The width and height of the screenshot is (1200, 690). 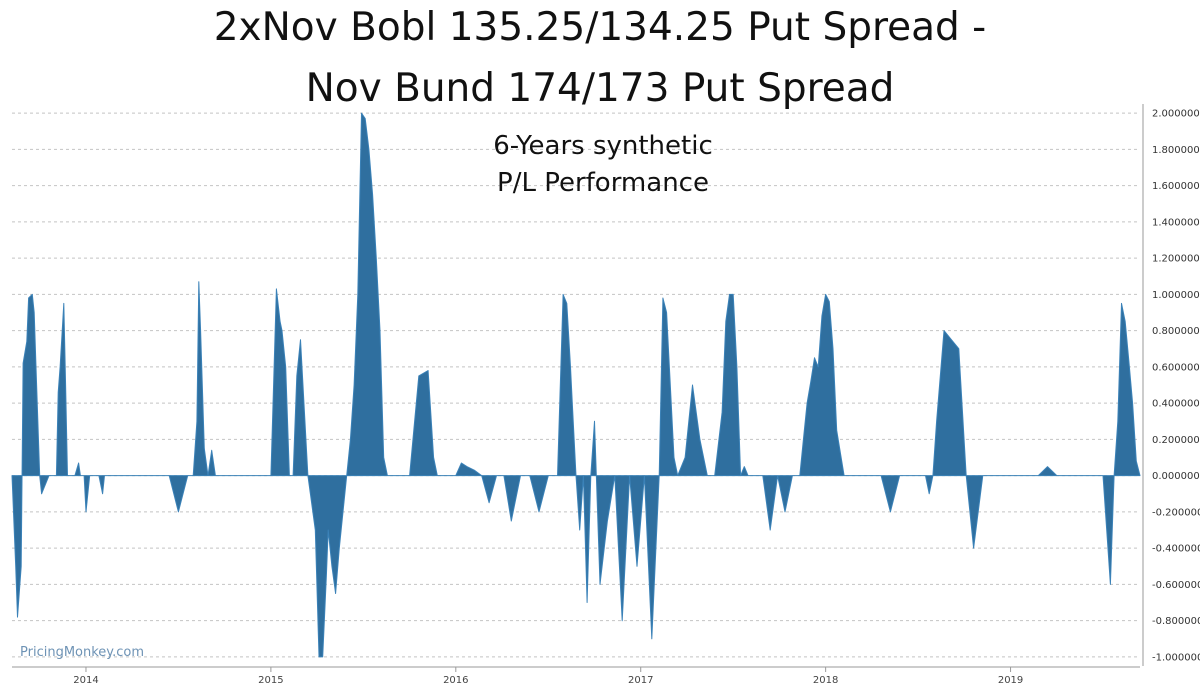 I want to click on y-tick-label: -0.400000, so click(x=1176, y=549).